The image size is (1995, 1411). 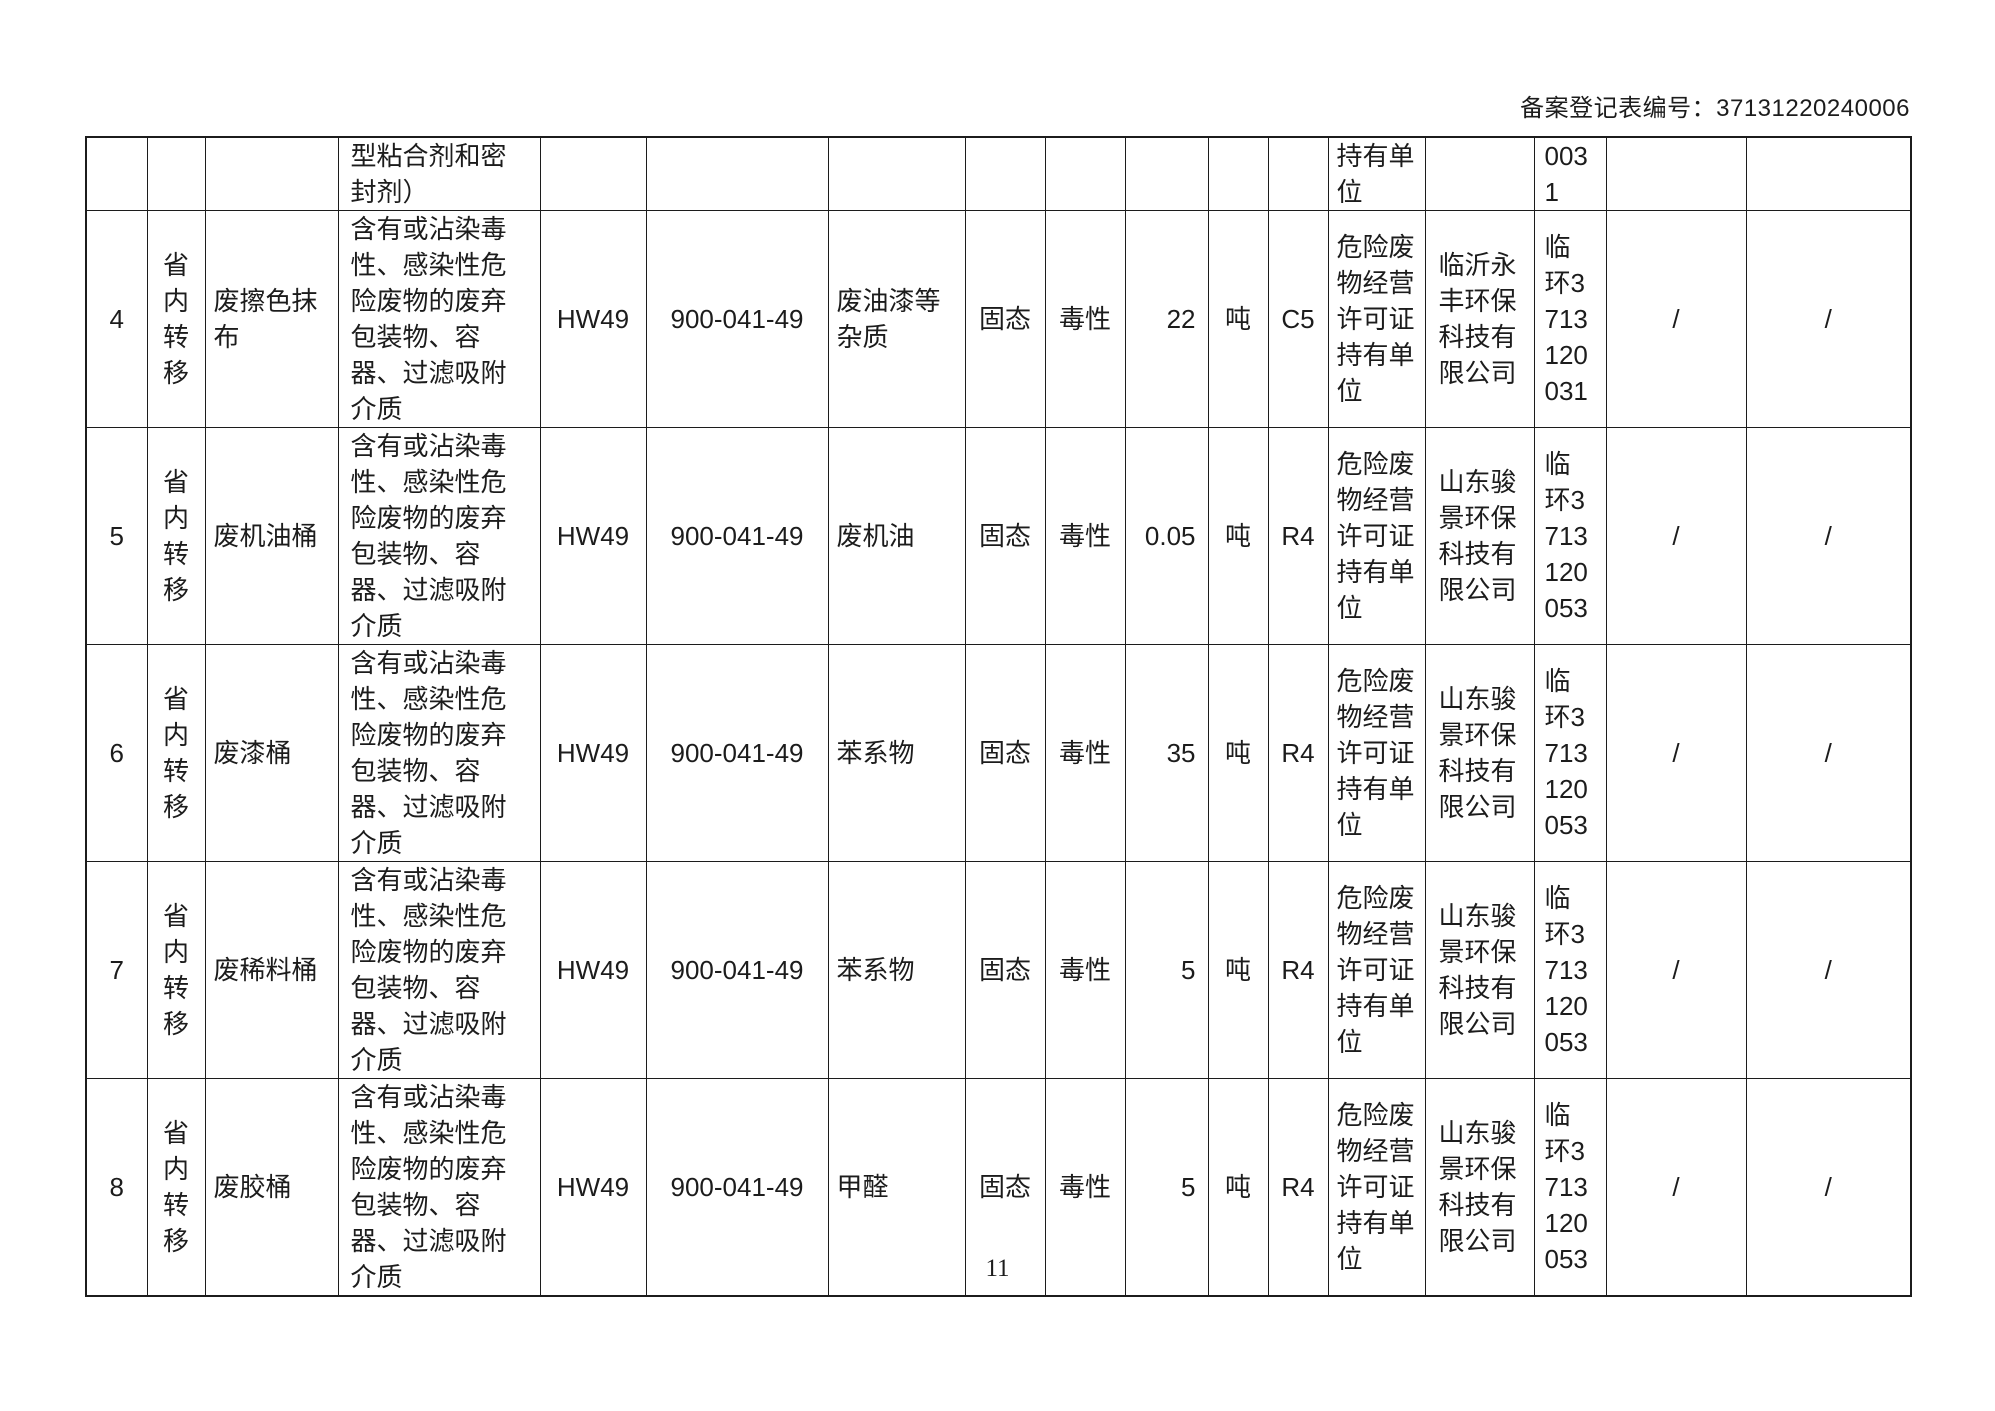 I want to click on cell-main-component: 废油漆等杂质, so click(x=896, y=319).